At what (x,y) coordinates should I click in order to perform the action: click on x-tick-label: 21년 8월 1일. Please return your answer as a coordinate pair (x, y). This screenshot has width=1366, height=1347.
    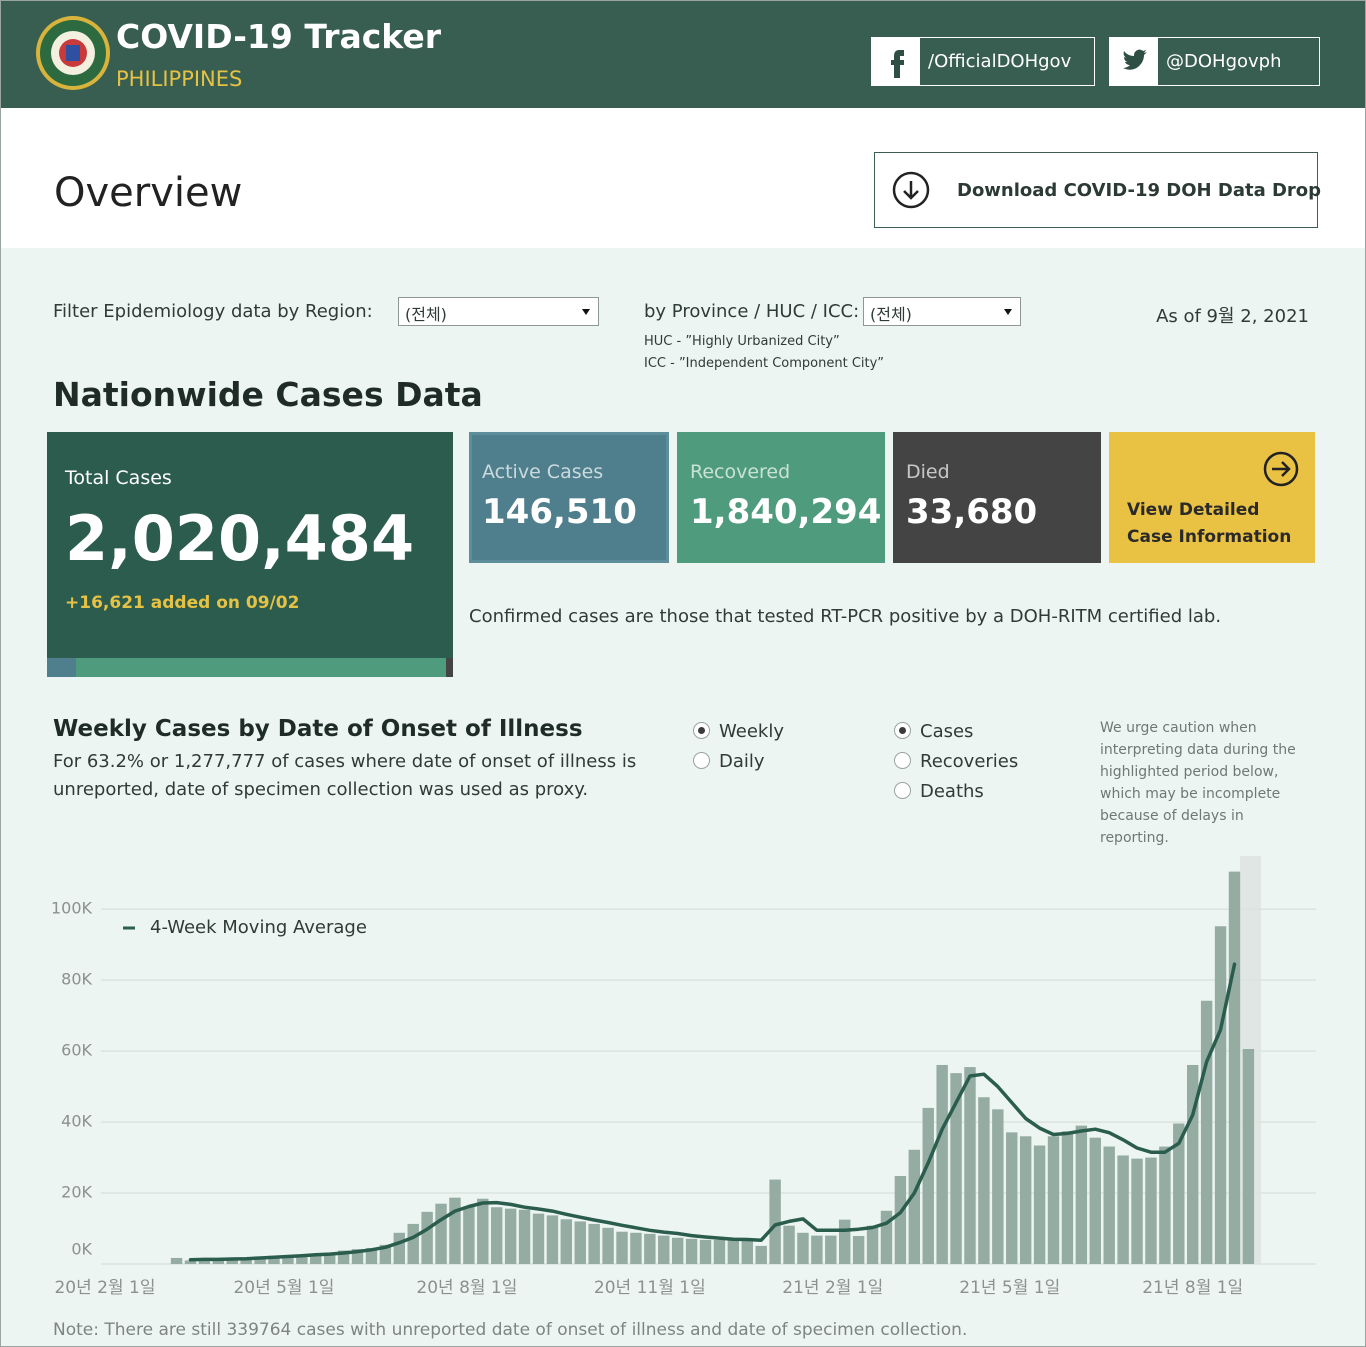
    Looking at the image, I should click on (1192, 1288).